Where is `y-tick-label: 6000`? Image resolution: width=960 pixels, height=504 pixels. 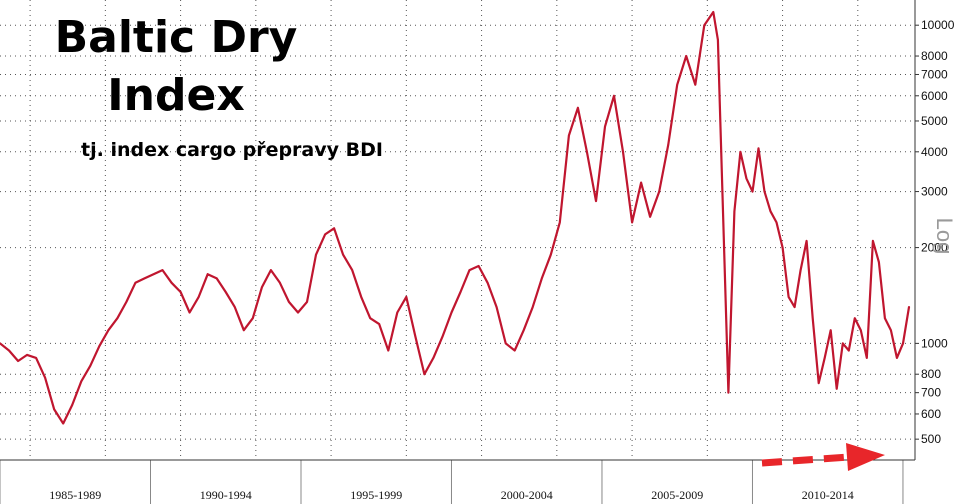 y-tick-label: 6000 is located at coordinates (934, 96).